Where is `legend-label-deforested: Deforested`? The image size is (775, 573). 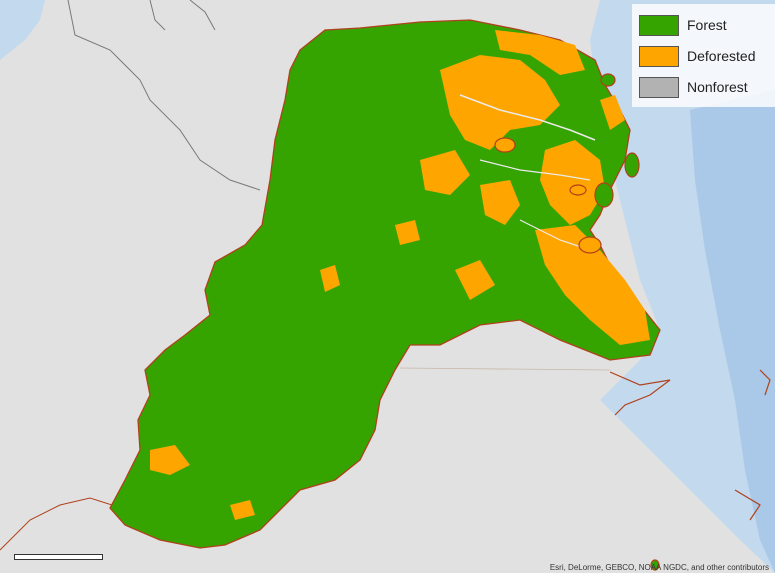 legend-label-deforested: Deforested is located at coordinates (721, 56).